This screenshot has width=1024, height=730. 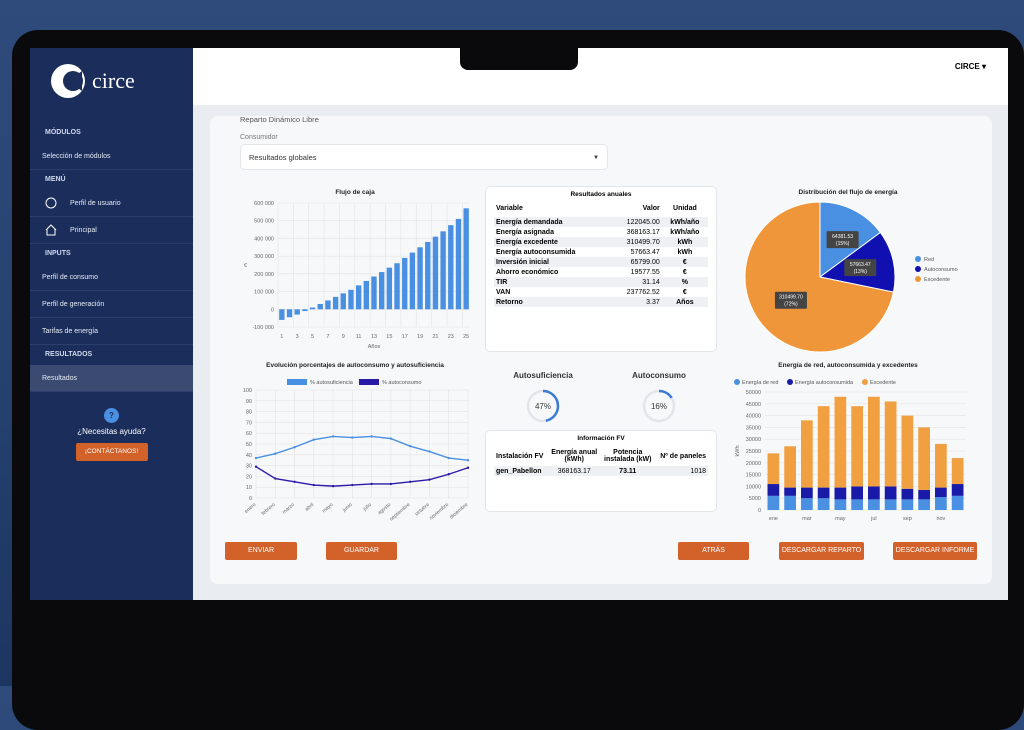 What do you see at coordinates (111, 277) in the screenshot?
I see `nav-item: Perfil de consumo` at bounding box center [111, 277].